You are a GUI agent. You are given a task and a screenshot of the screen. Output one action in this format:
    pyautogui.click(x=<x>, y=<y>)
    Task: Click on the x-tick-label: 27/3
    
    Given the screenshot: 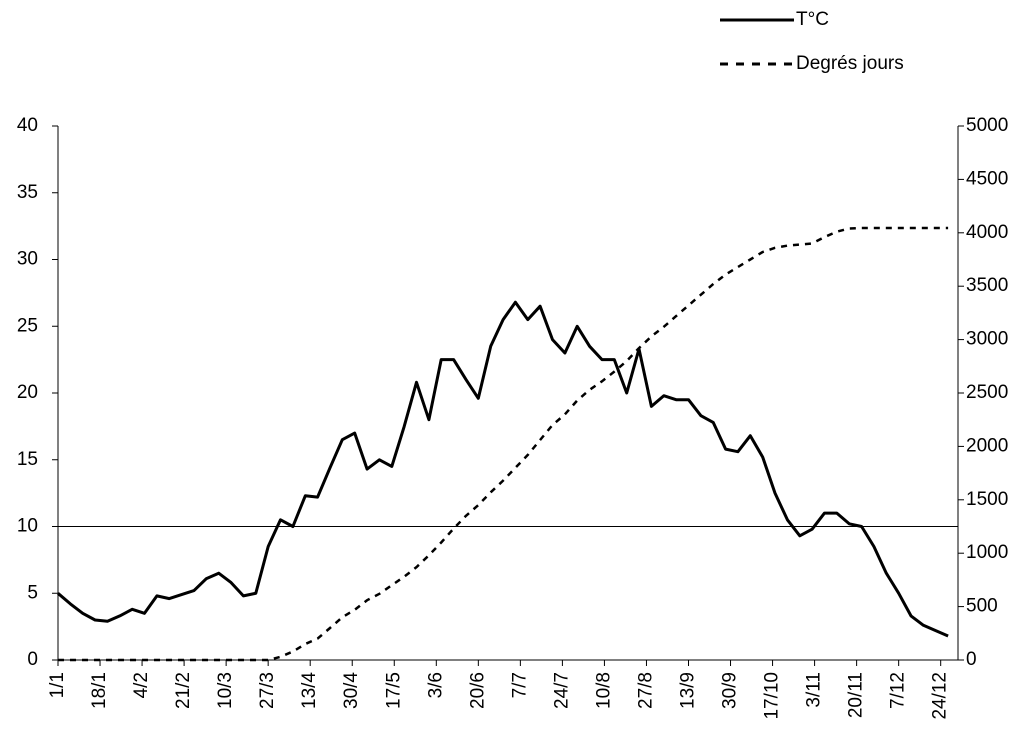 What is the action you would take?
    pyautogui.click(x=267, y=690)
    